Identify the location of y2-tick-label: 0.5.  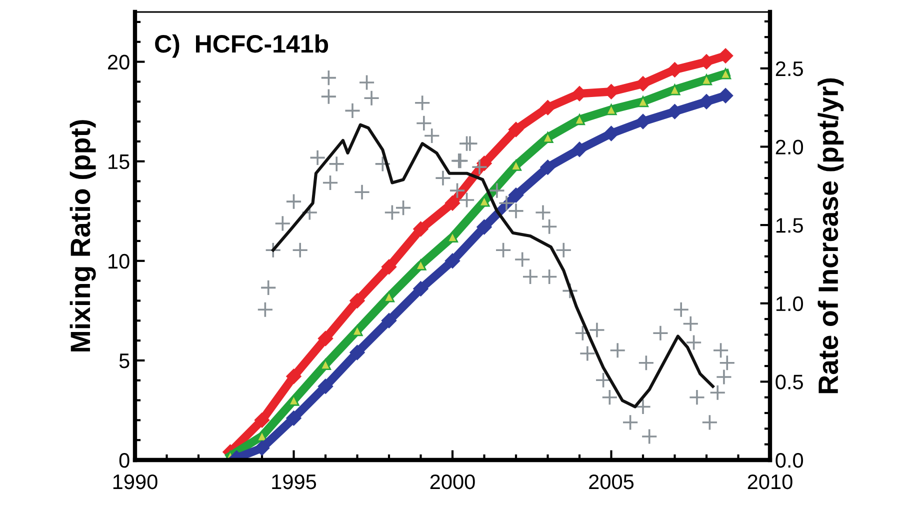
(789, 382).